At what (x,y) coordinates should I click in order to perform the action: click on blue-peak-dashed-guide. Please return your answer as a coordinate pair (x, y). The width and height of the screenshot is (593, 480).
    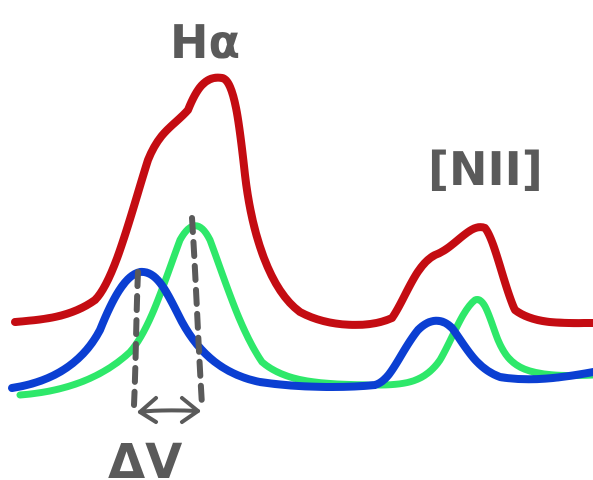
    Looking at the image, I should click on (136, 338).